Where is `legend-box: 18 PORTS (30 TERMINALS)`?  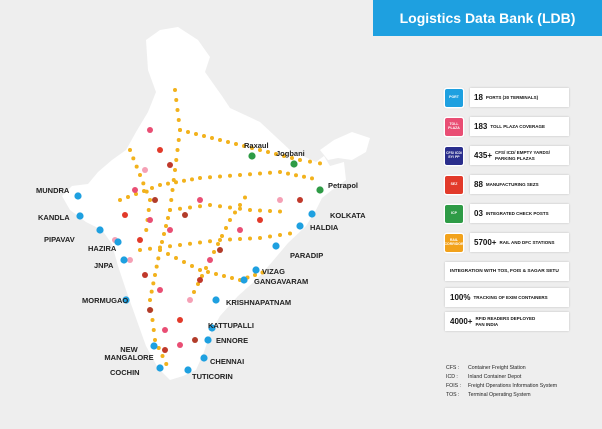 legend-box: 18 PORTS (30 TERMINALS) is located at coordinates (519, 97).